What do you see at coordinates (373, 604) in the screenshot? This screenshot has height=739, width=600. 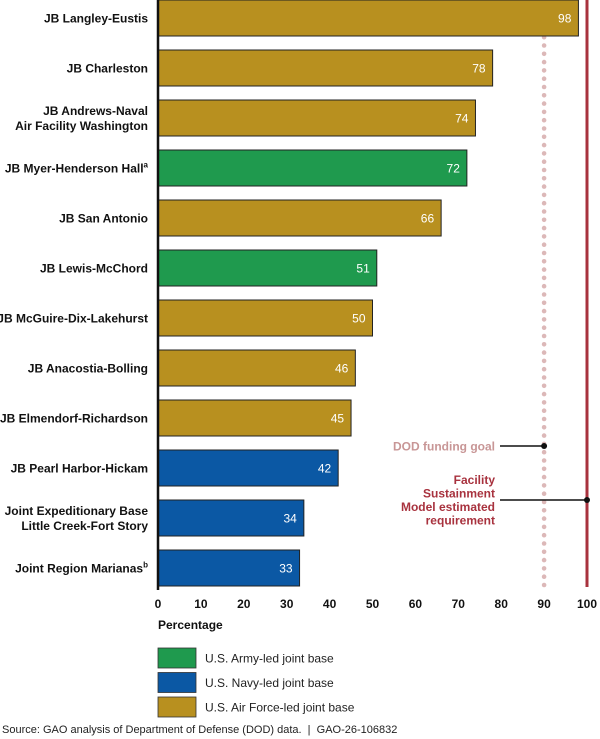 I see `x-tick-label: 50` at bounding box center [373, 604].